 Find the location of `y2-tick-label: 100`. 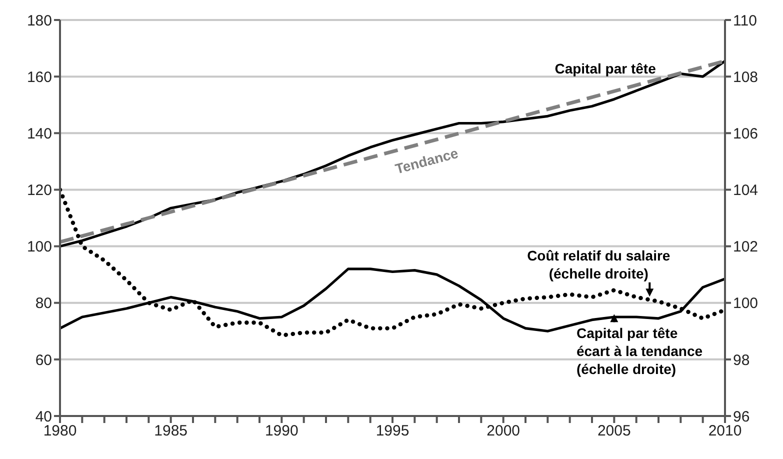

y2-tick-label: 100 is located at coordinates (745, 303).